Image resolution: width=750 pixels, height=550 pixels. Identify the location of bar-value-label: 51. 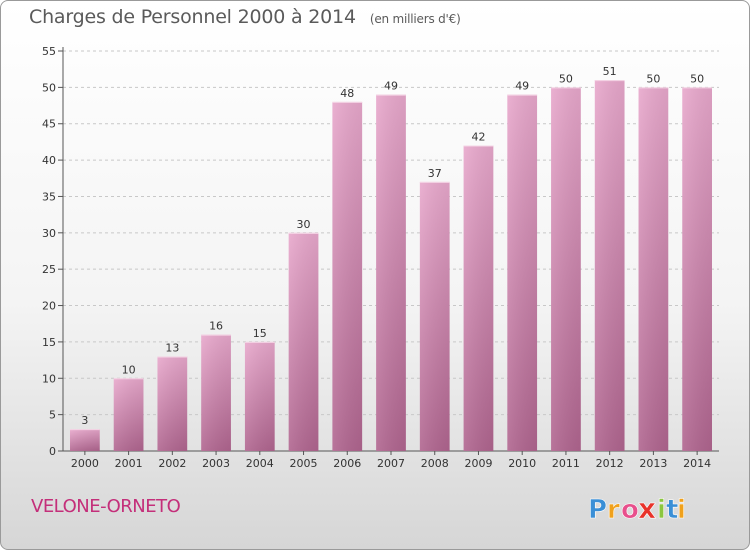
(610, 71).